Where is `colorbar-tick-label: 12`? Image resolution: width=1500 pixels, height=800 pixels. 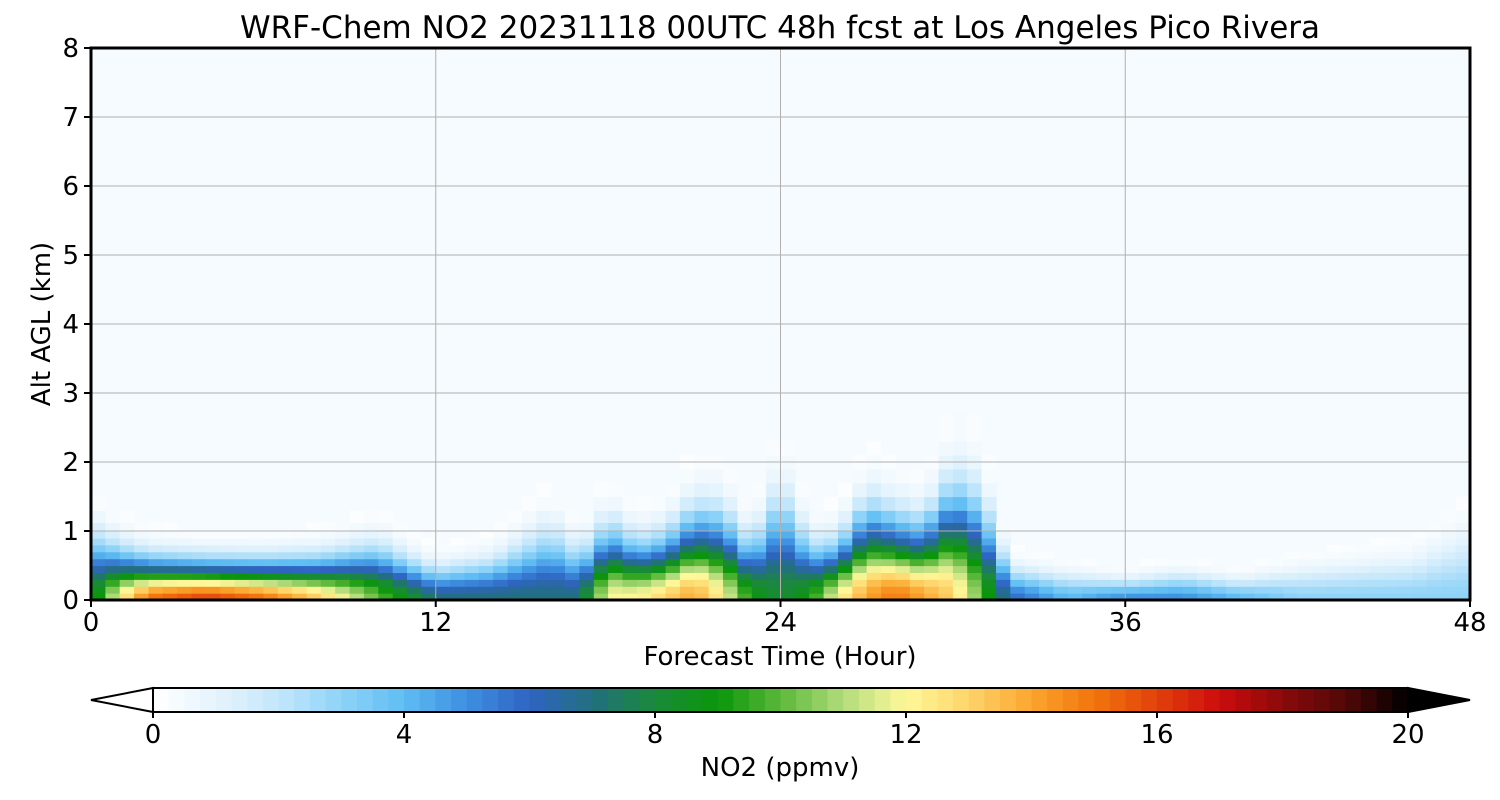
colorbar-tick-label: 12 is located at coordinates (905, 735).